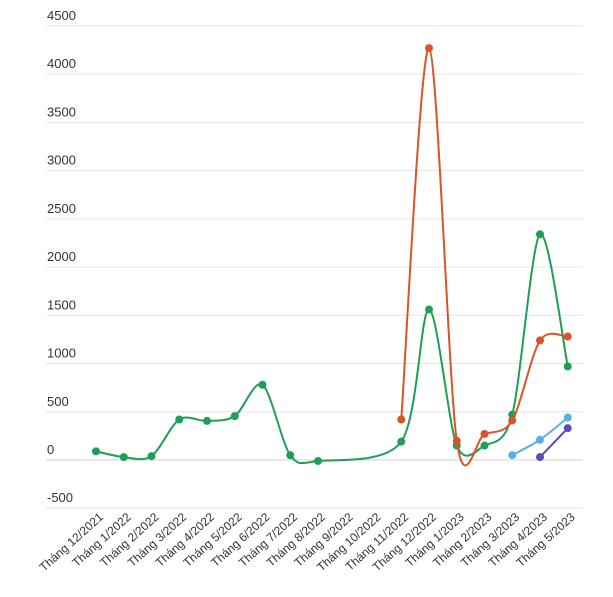 Image resolution: width=613 pixels, height=597 pixels. I want to click on series-line, so click(554, 442).